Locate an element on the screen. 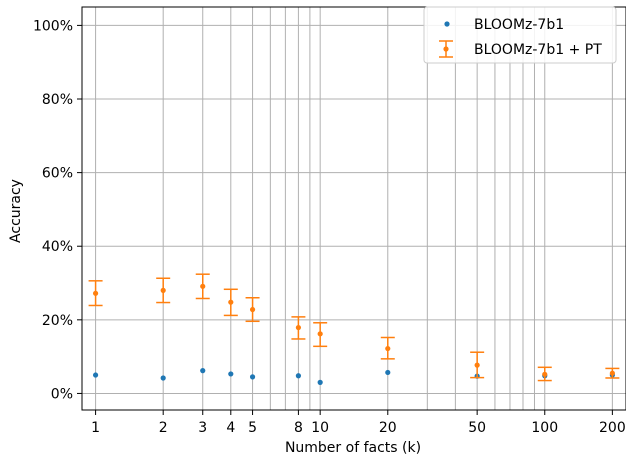 The width and height of the screenshot is (626, 457). x-tick-label: 10 is located at coordinates (320, 428).